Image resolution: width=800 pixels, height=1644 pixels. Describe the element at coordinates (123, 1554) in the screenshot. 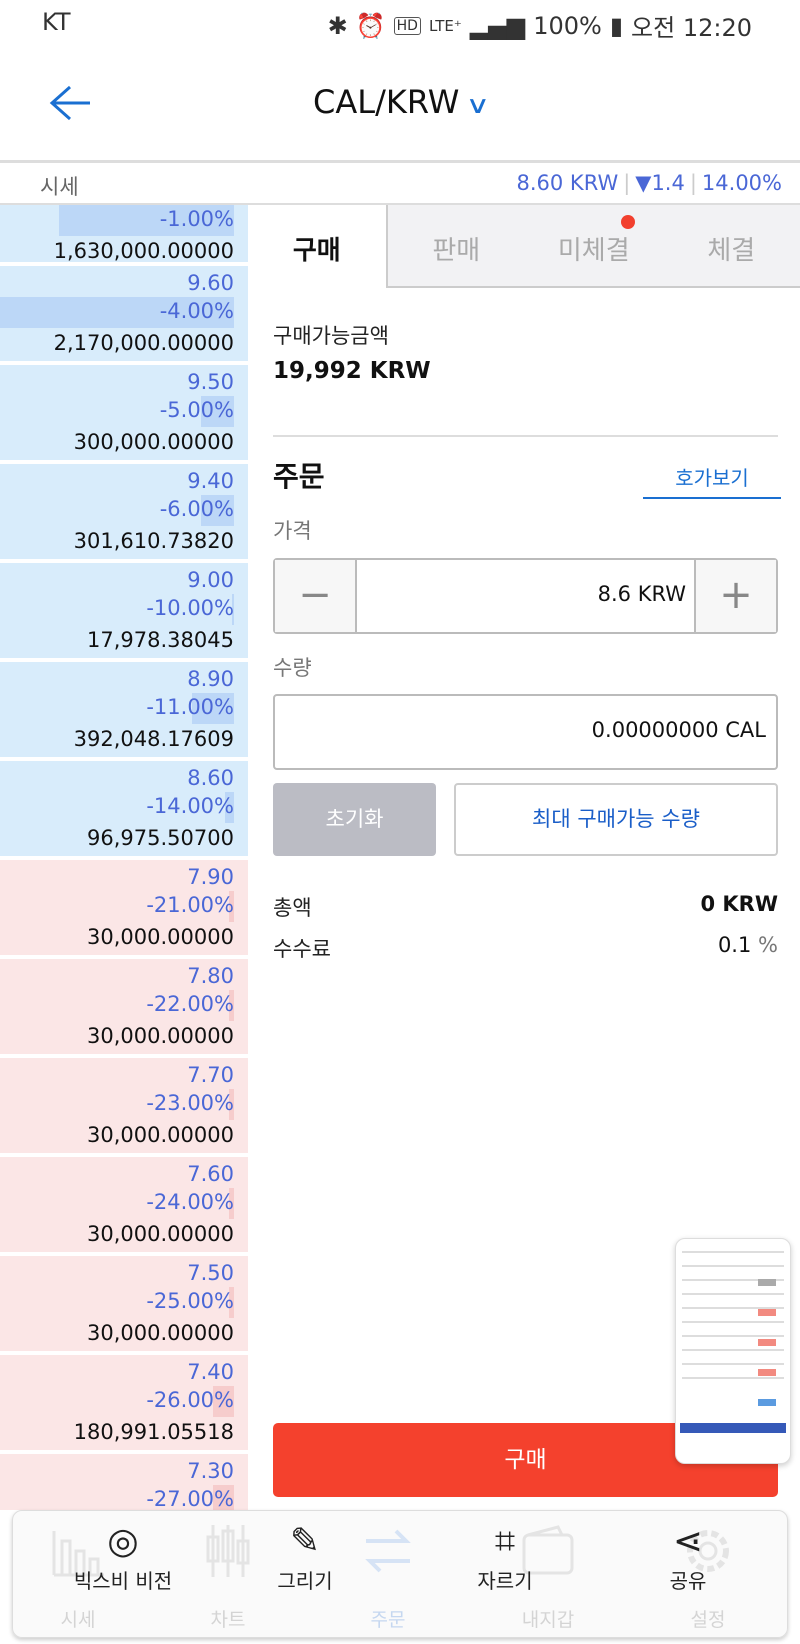

I see `bixby-vision-button: ◎ 빅스비 비전` at that location.